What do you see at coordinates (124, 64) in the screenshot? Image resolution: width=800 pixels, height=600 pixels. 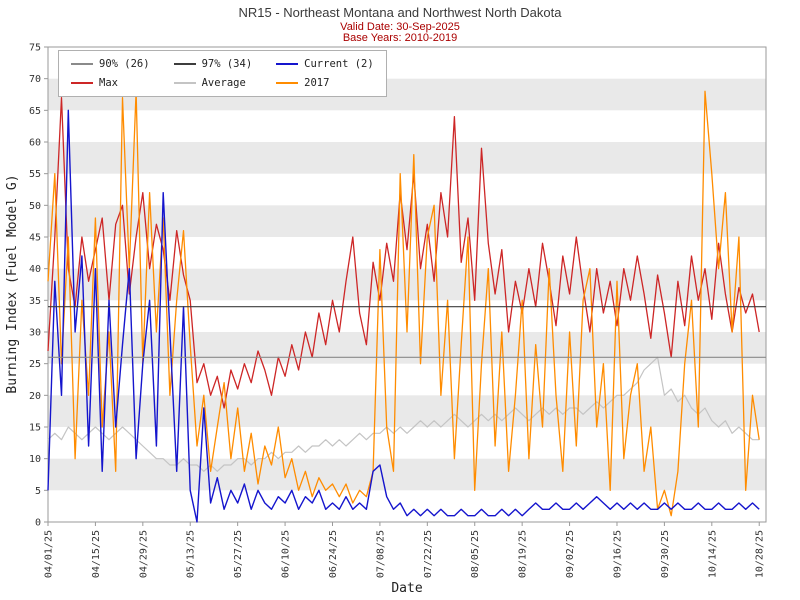 I see `legend-label: 90% (26)` at bounding box center [124, 64].